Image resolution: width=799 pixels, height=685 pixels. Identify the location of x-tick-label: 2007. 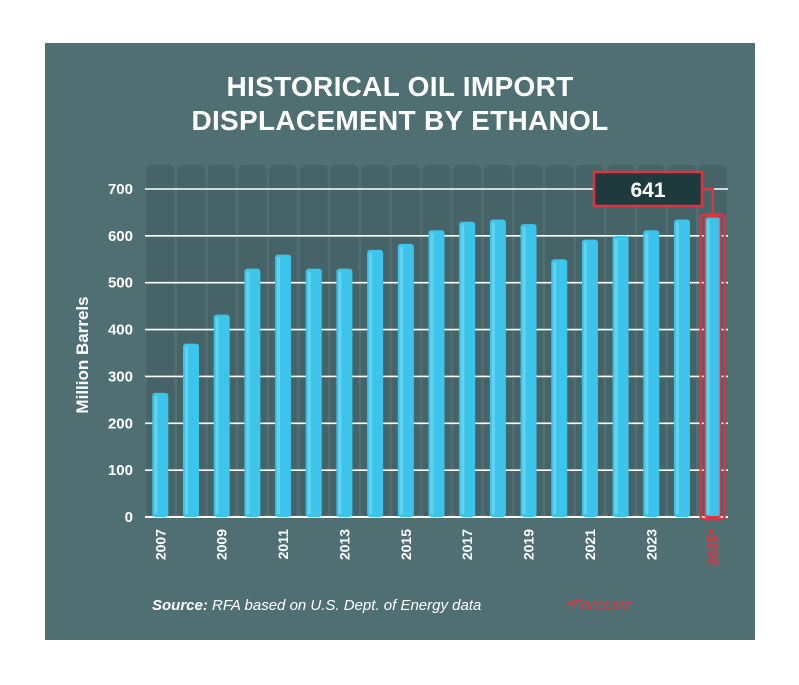
(160, 544).